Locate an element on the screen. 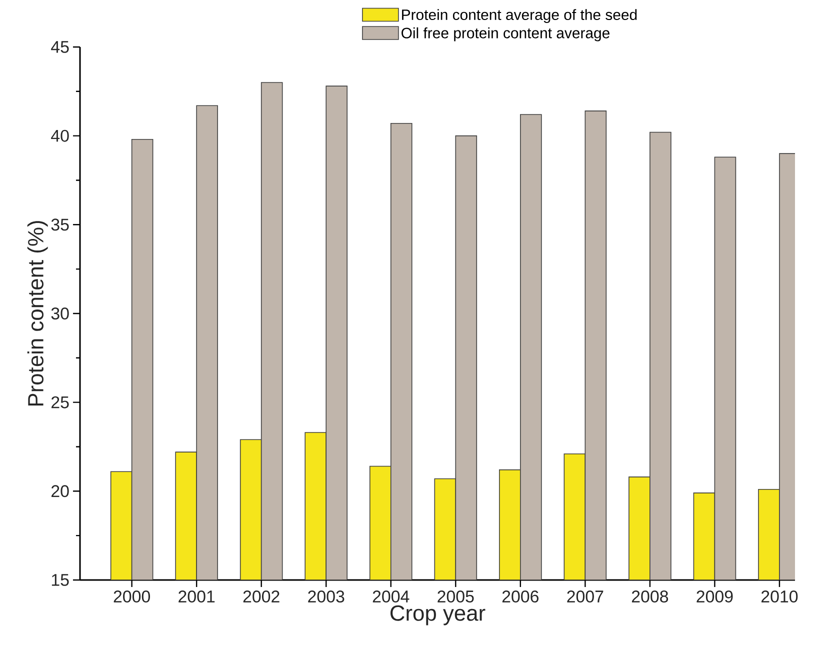  y-tick-label: 30 is located at coordinates (60, 313).